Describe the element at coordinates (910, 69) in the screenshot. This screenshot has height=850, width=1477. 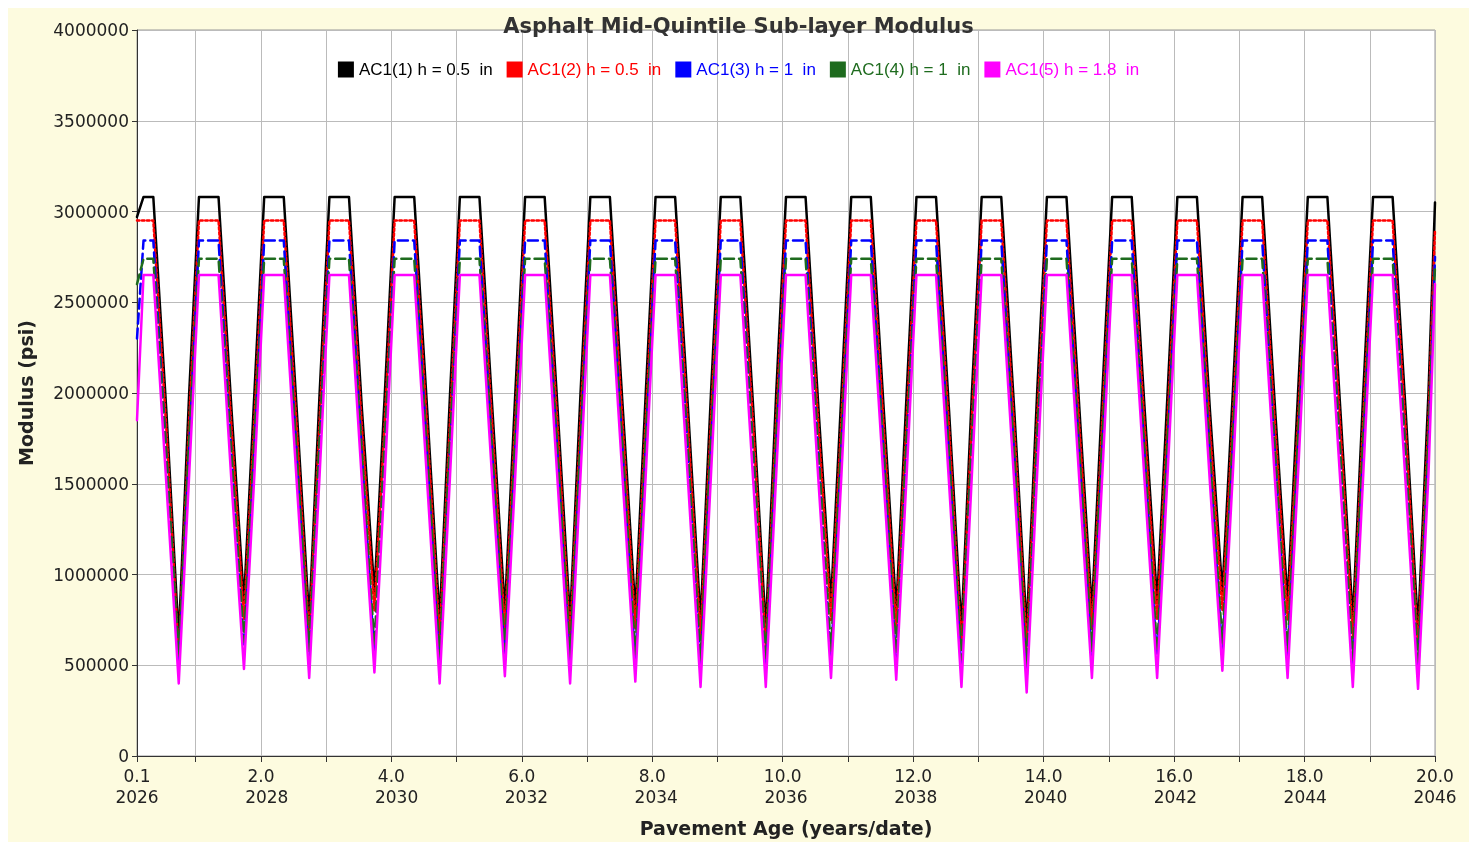
I see `legend-label: AC1(4) h = 1 in` at that location.